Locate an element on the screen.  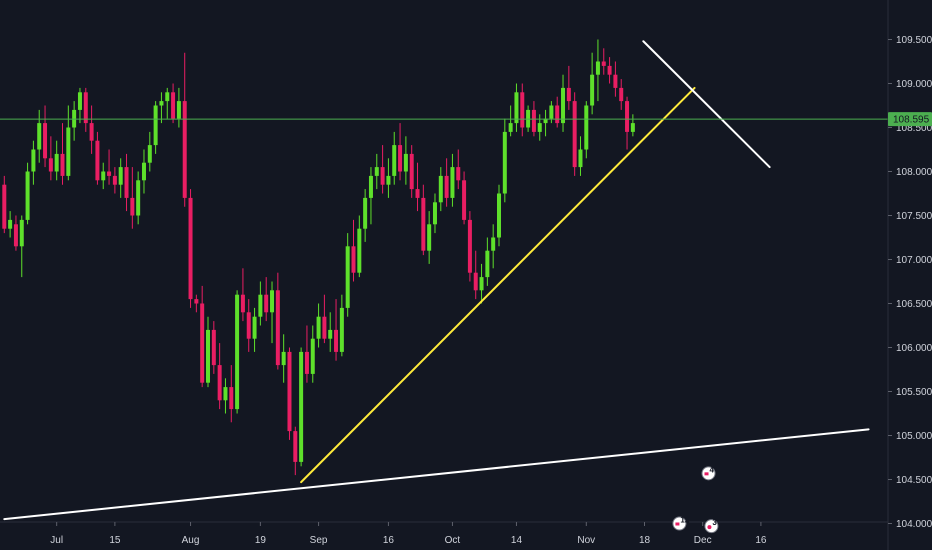
event-marker: 12 is located at coordinates (681, 523).